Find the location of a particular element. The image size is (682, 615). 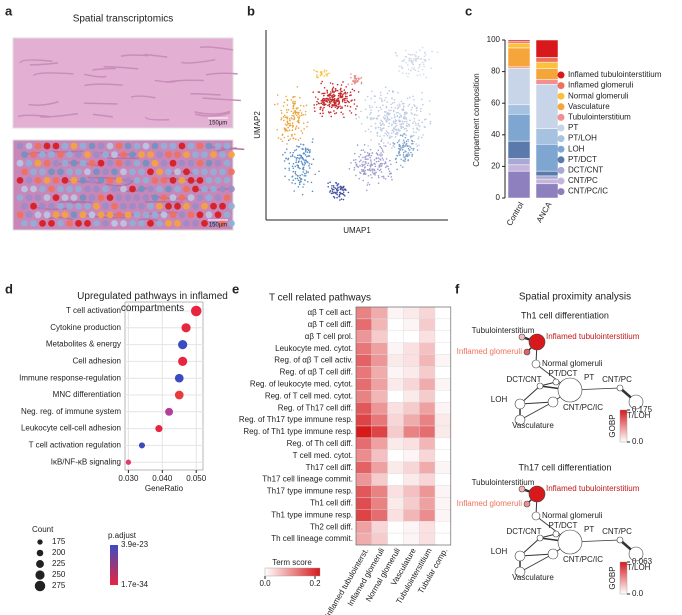

y-tick-label: Neg. reg. of immune system is located at coordinates (71, 411).